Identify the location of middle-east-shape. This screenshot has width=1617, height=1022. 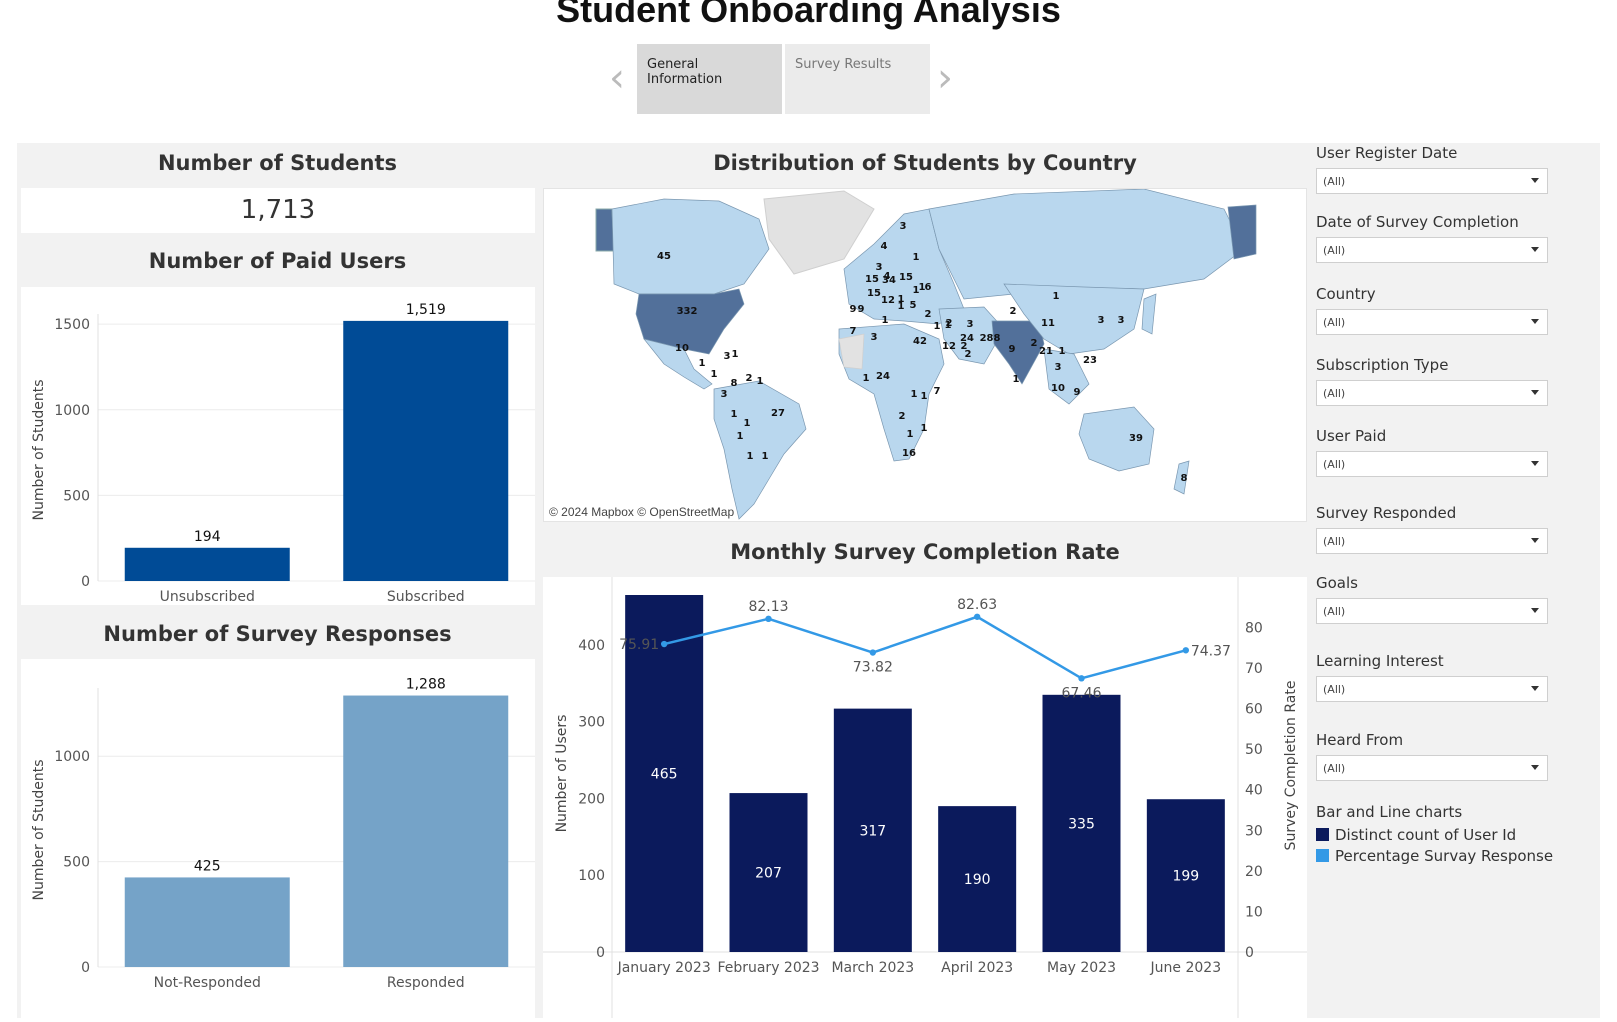
(971, 335).